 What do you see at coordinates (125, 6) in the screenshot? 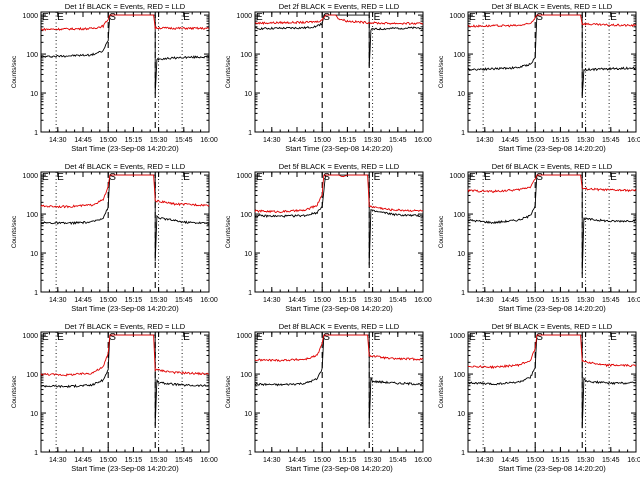
I see `panel-title: Det 1f BLACK = Events, RED = LLD` at bounding box center [125, 6].